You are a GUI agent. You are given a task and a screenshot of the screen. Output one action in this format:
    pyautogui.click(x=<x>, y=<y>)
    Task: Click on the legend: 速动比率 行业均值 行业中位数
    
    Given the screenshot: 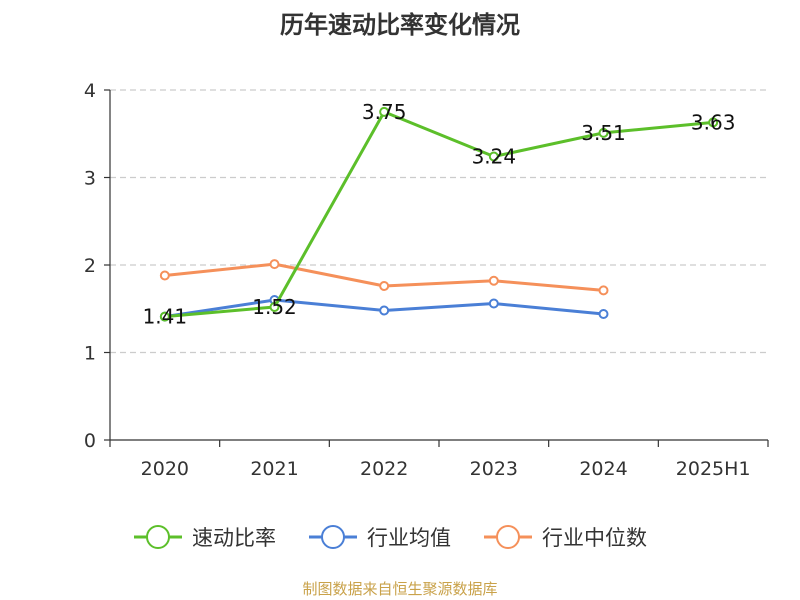 What is the action you would take?
    pyautogui.click(x=390, y=537)
    